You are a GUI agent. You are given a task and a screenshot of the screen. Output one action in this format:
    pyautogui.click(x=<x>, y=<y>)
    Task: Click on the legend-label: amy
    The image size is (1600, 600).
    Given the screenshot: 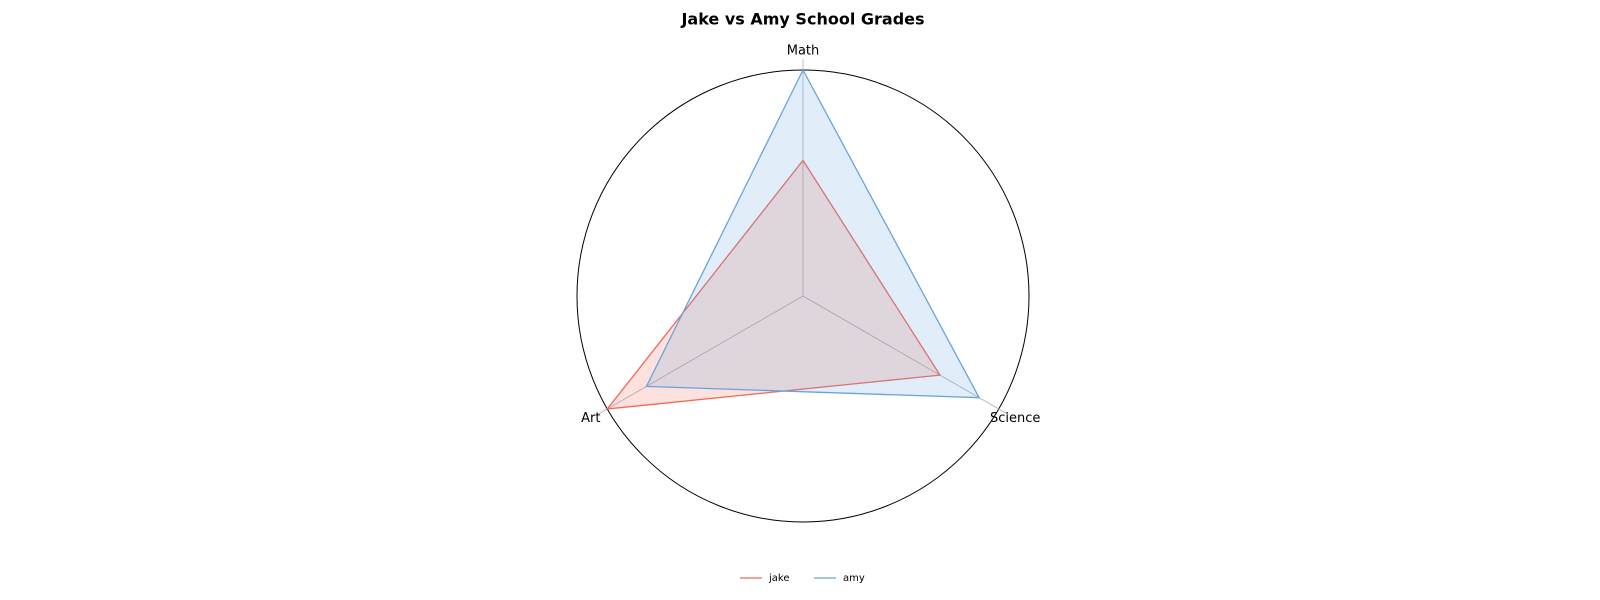 What is the action you would take?
    pyautogui.click(x=854, y=578)
    